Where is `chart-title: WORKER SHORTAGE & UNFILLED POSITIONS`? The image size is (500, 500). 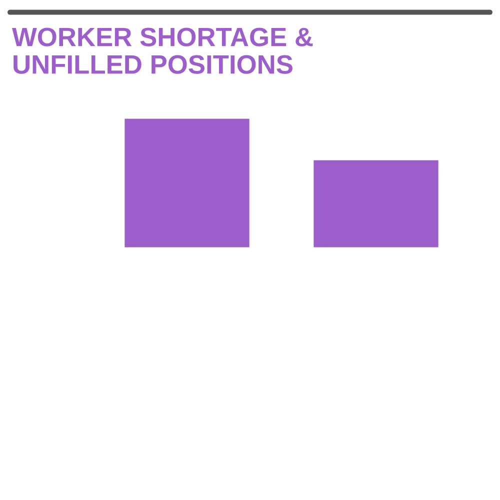 chart-title: WORKER SHORTAGE & UNFILLED POSITIONS is located at coordinates (162, 51).